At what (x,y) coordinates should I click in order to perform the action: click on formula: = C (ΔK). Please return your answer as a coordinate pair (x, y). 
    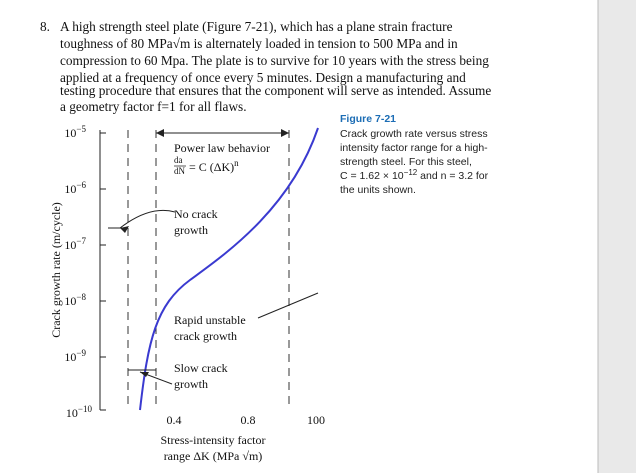
    Looking at the image, I should click on (211, 167).